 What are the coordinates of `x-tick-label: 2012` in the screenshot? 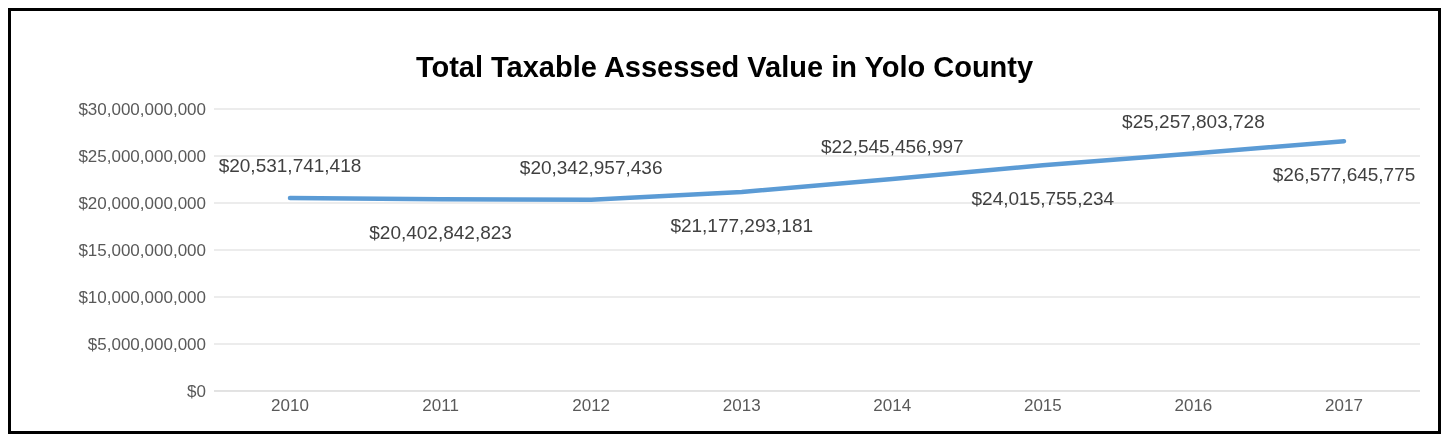 It's located at (591, 406).